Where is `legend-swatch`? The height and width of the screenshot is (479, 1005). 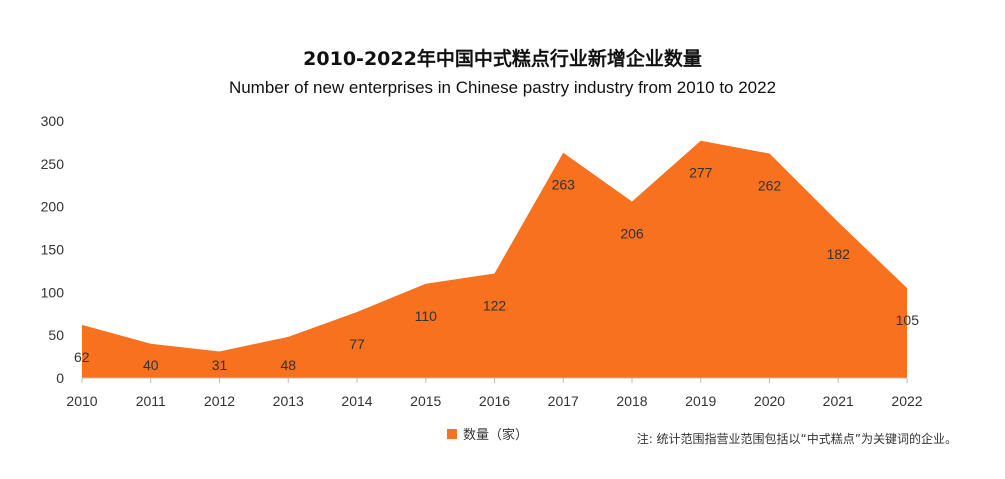 legend-swatch is located at coordinates (452, 433).